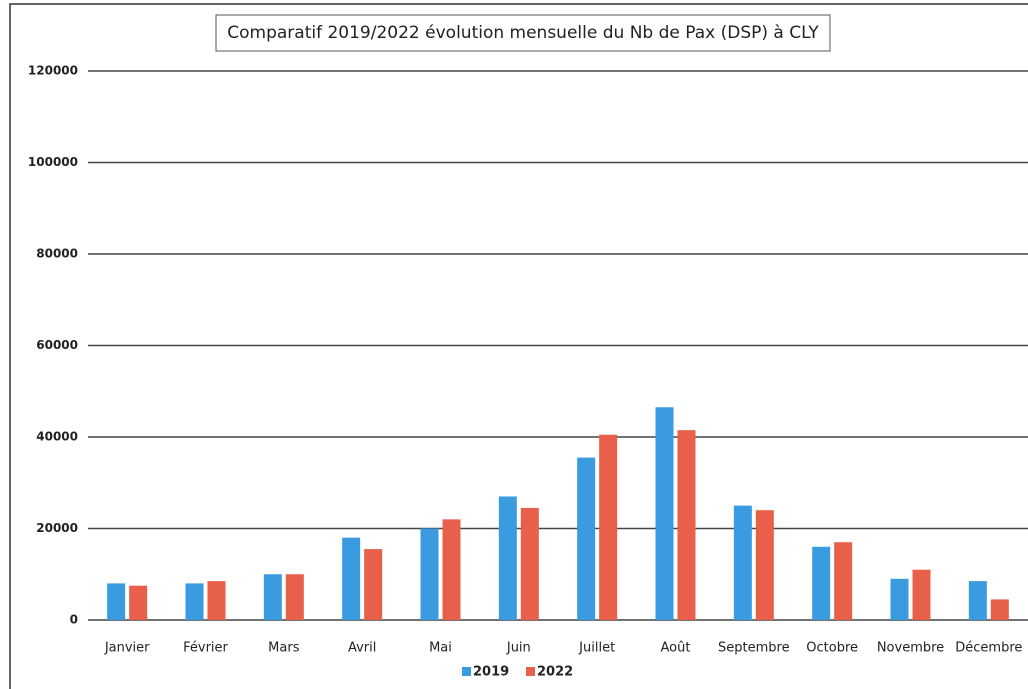 Image resolution: width=1028 pixels, height=689 pixels. What do you see at coordinates (832, 648) in the screenshot?
I see `x-tick-label: Octobre` at bounding box center [832, 648].